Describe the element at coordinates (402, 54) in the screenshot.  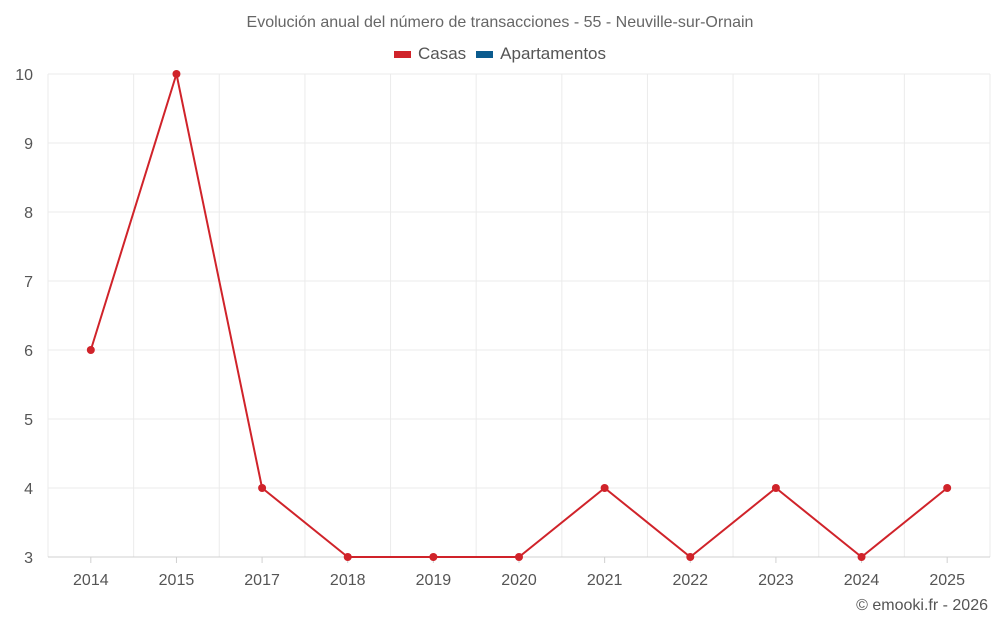
I see `legend-swatch-casas` at that location.